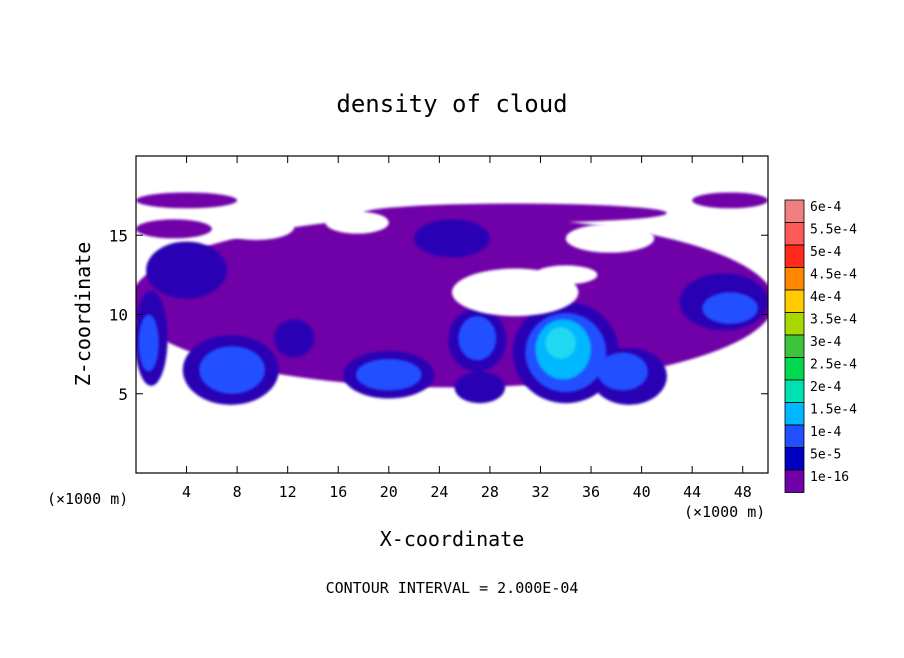 Image resolution: width=904 pixels, height=658 pixels. What do you see at coordinates (452, 588) in the screenshot?
I see `contour-interval-note: CONTOUR INTERVAL = 2.000E-04` at bounding box center [452, 588].